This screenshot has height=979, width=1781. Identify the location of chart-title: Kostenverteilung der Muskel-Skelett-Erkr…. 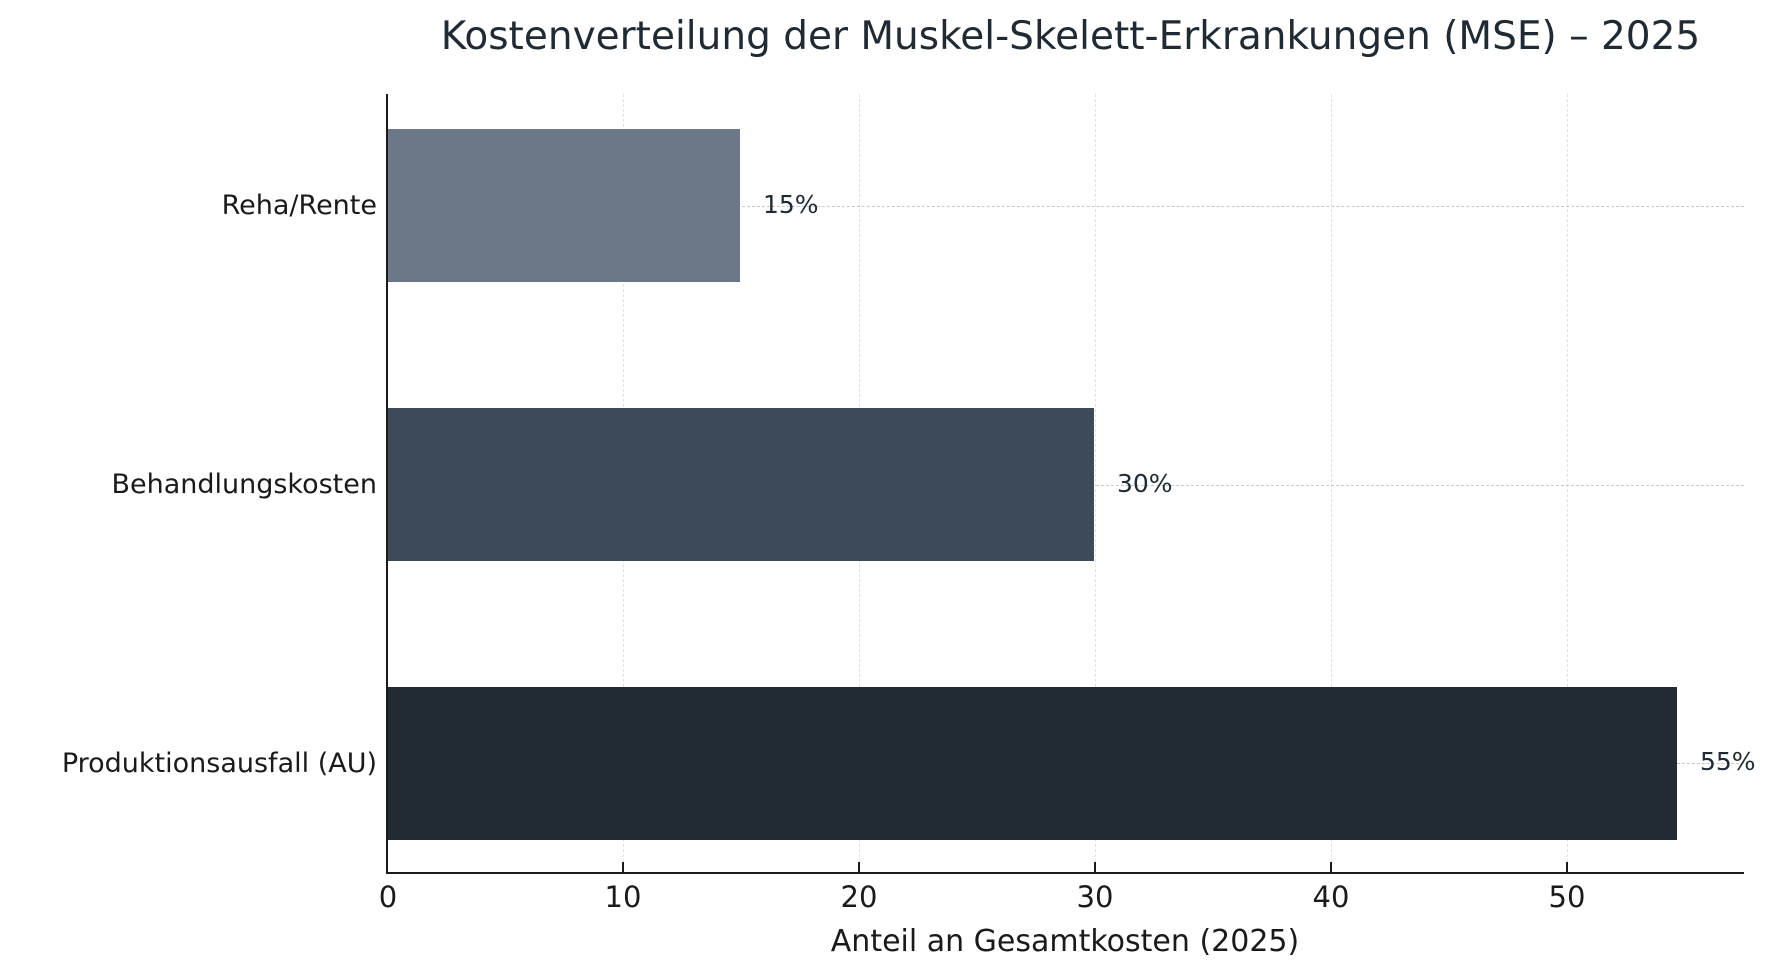
(1070, 36).